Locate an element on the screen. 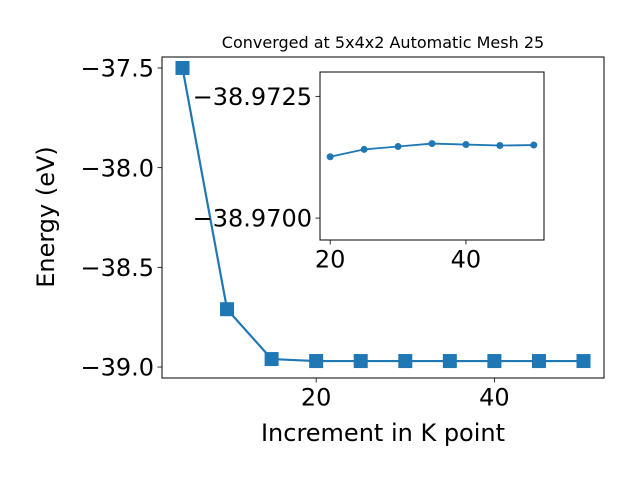  inset-y-tick-label: −38.9725 is located at coordinates (252, 97).